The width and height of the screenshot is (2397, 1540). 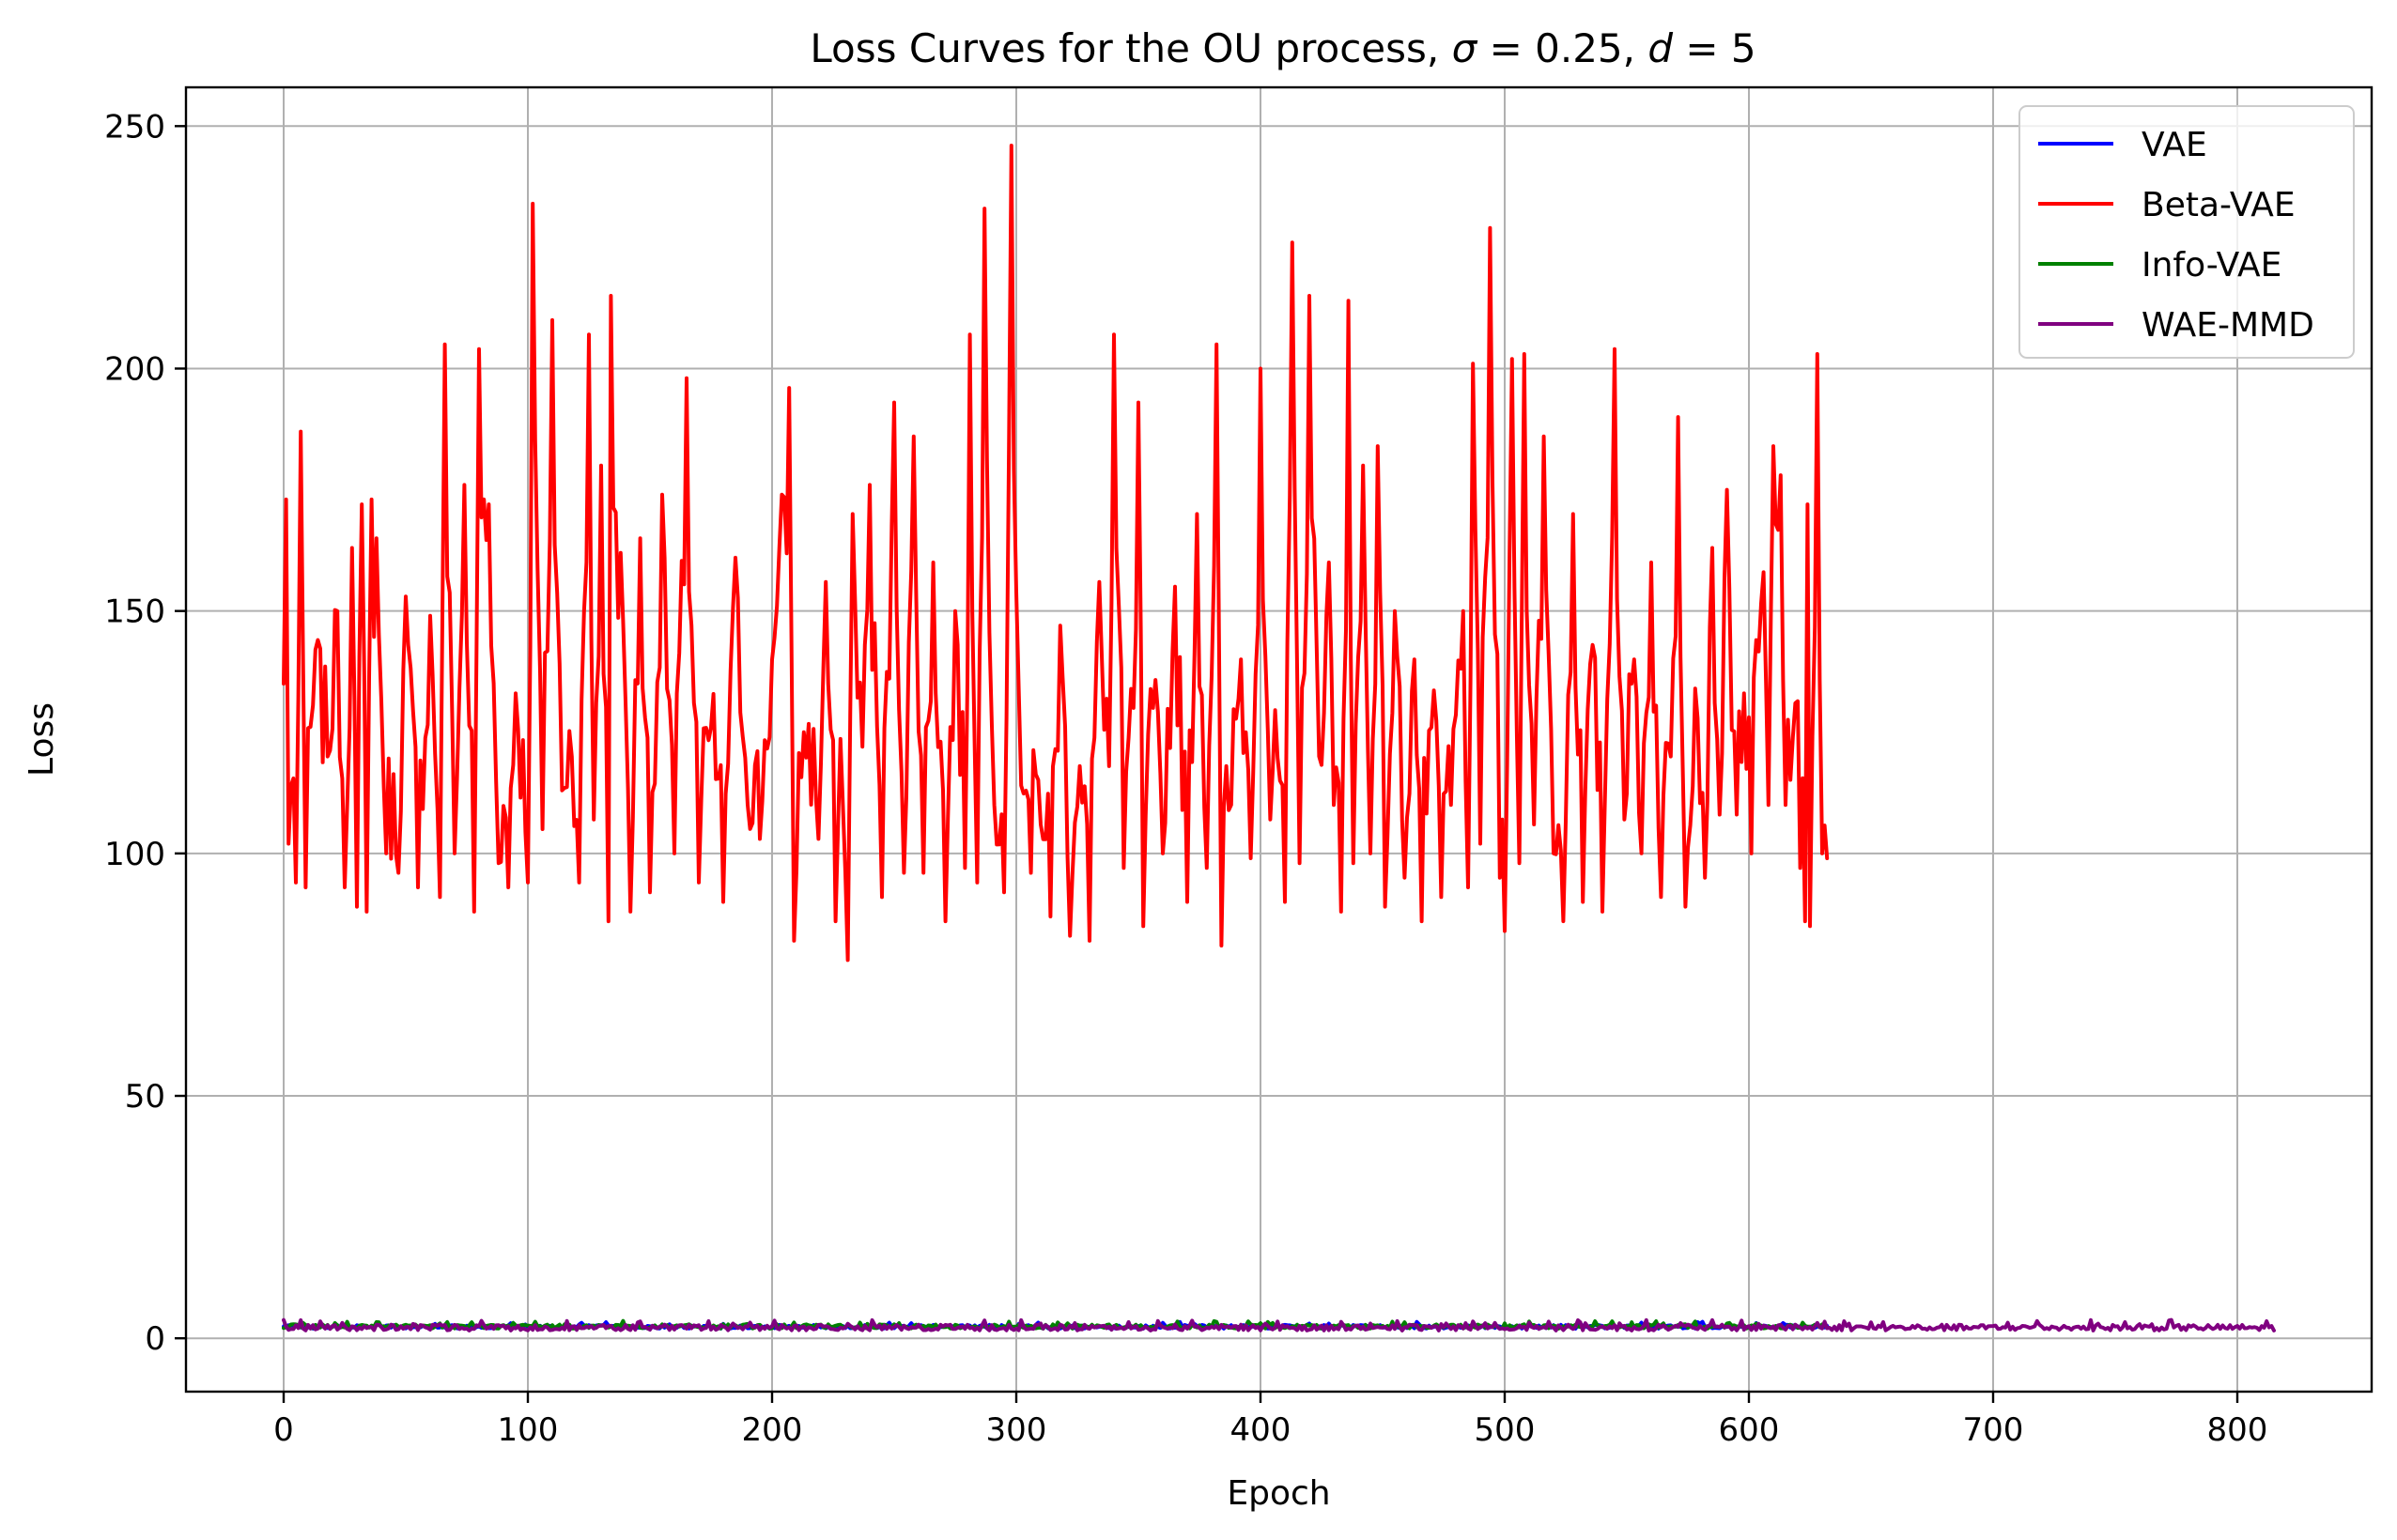 What do you see at coordinates (2228, 325) in the screenshot?
I see `legend-label: WAE-MMD` at bounding box center [2228, 325].